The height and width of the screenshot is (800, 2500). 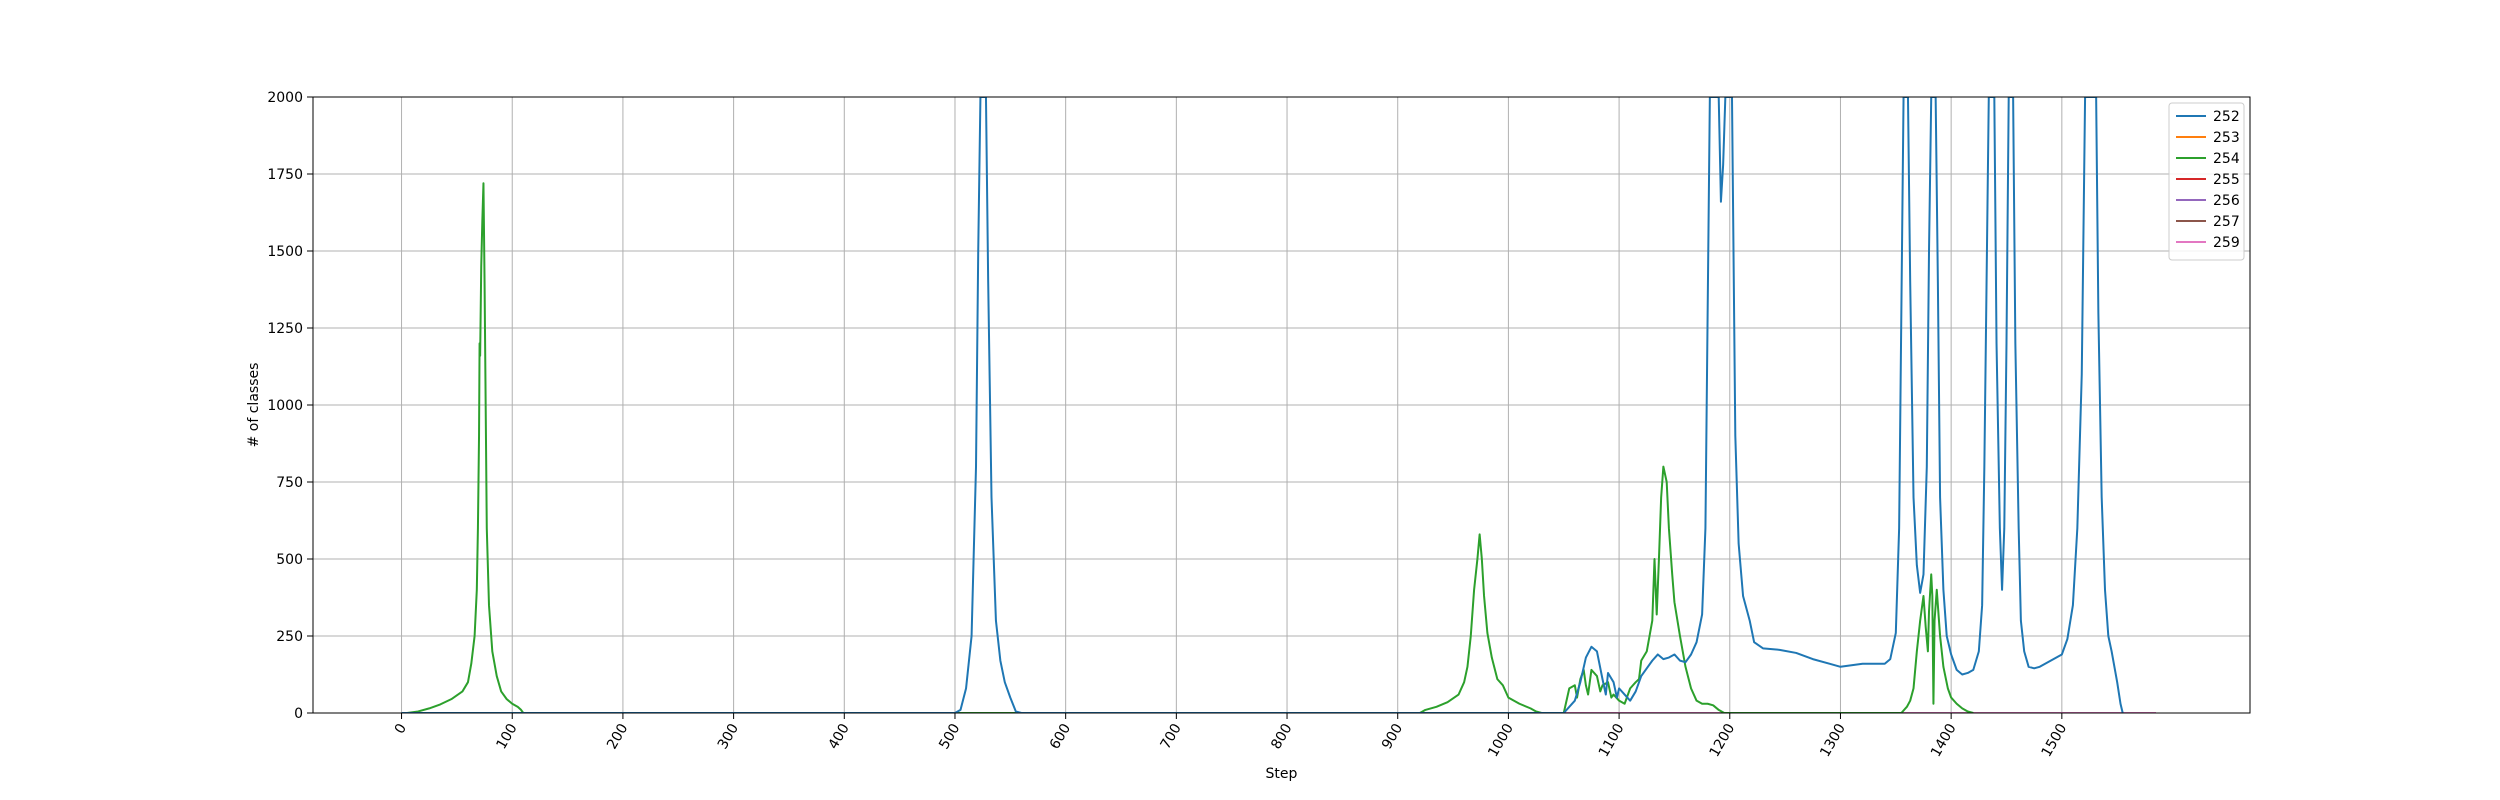 What do you see at coordinates (289, 483) in the screenshot?
I see `y-tick-label: 750` at bounding box center [289, 483].